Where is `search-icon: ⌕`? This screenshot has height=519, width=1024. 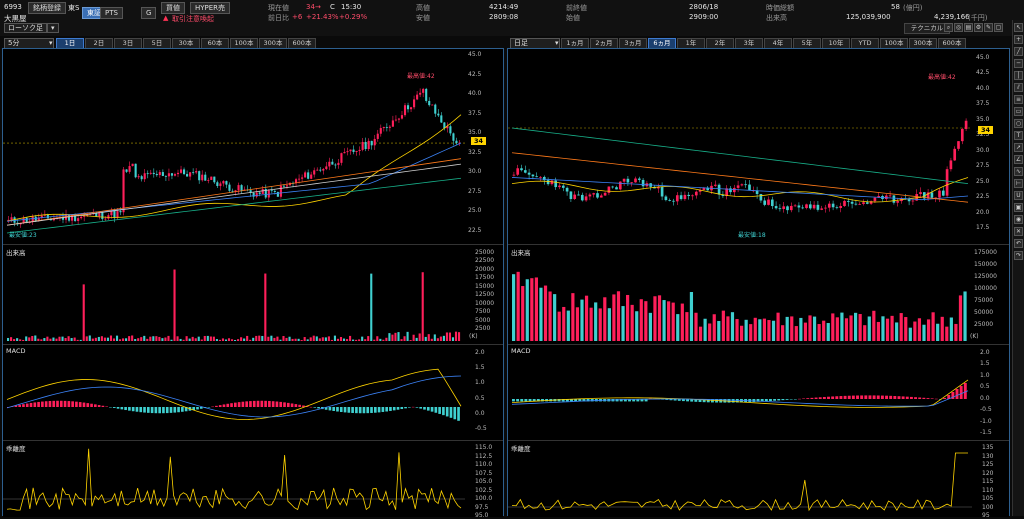 search-icon: ⌕ is located at coordinates (948, 27).